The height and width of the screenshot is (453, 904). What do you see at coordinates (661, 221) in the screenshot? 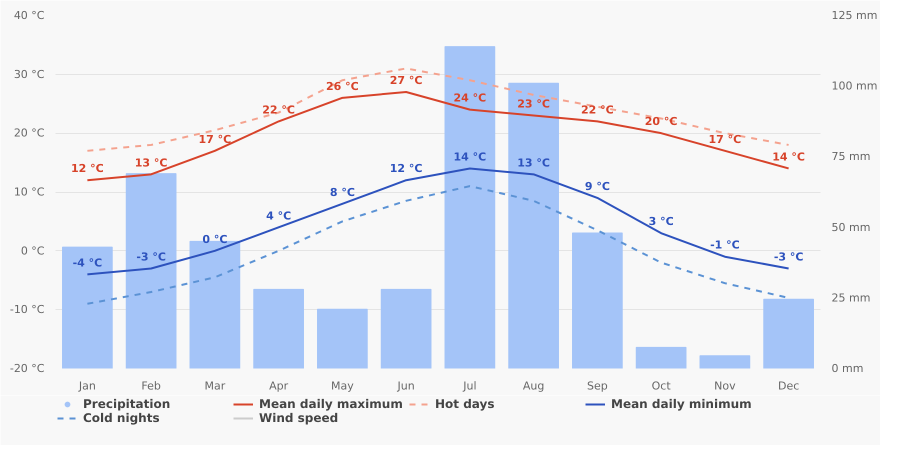
I see `data-label: 3 °C` at bounding box center [661, 221].